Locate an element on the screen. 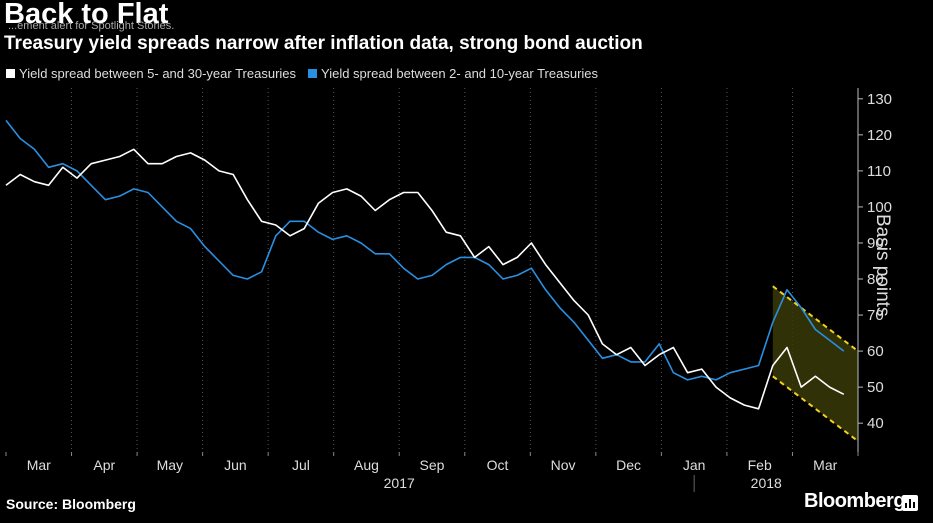  x-tick-label: Oct is located at coordinates (498, 465).